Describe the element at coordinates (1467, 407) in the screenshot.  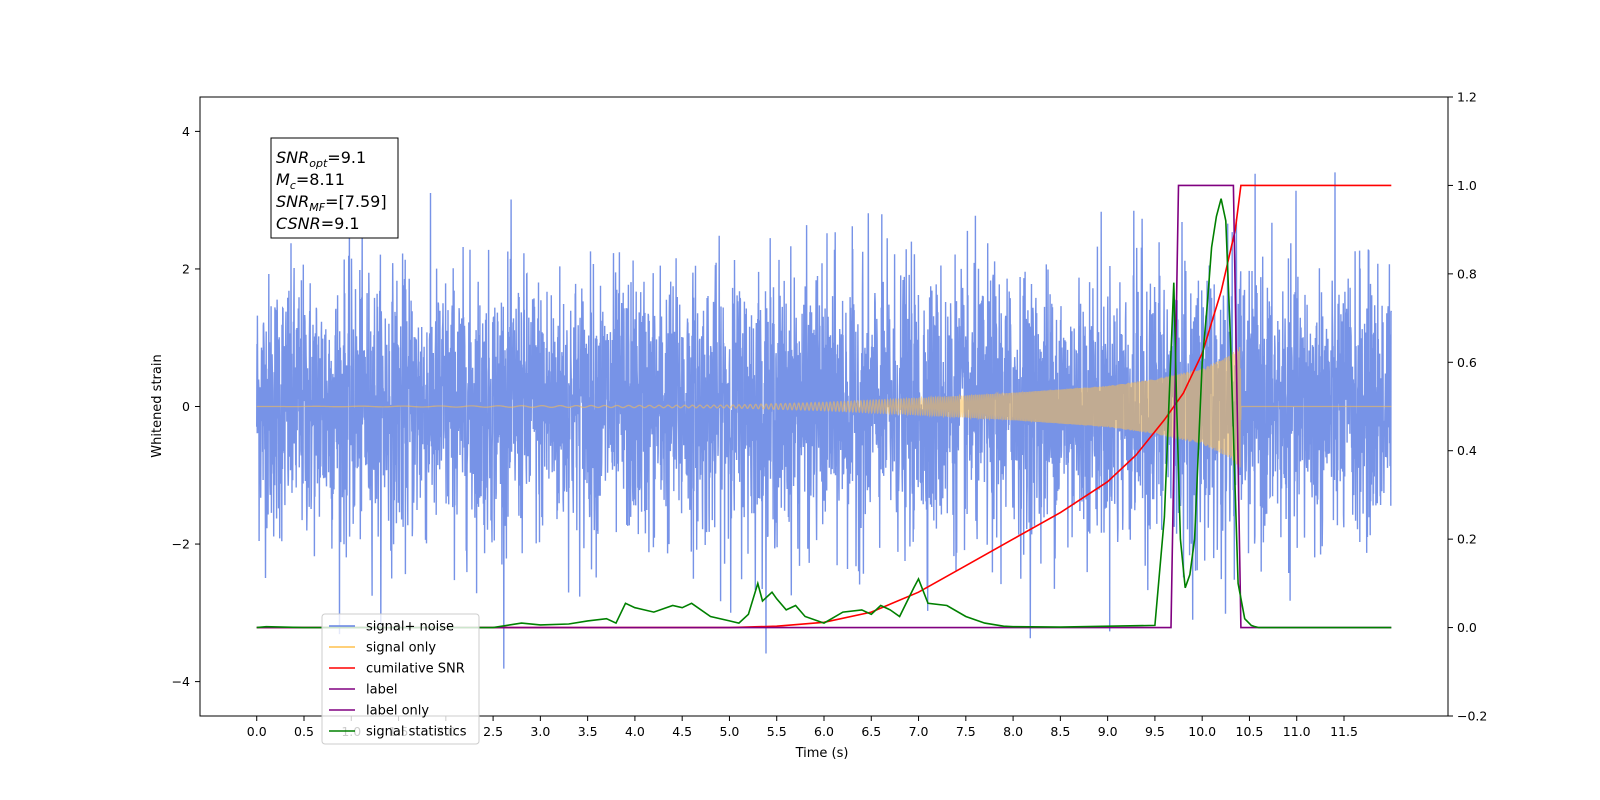
I see `y-axis-right: −0.2 0.0 0.2 0.4 0.6 0.8 1.0 1.2` at that location.